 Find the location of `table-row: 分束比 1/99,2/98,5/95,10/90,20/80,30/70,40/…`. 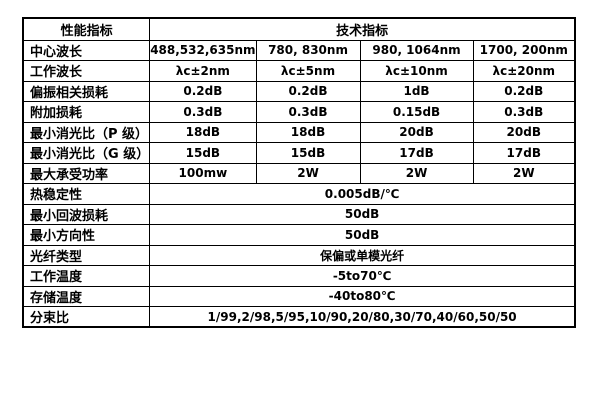

table-row: 分束比 1/99,2/98,5/95,10/90,20/80,30/70,40/… is located at coordinates (299, 317).